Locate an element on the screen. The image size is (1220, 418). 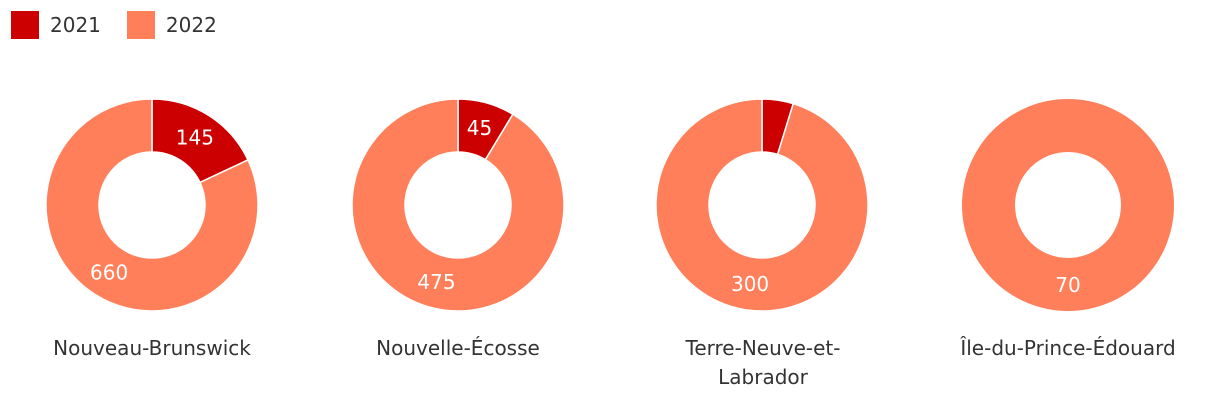
data-label: 70 is located at coordinates (1067, 285).